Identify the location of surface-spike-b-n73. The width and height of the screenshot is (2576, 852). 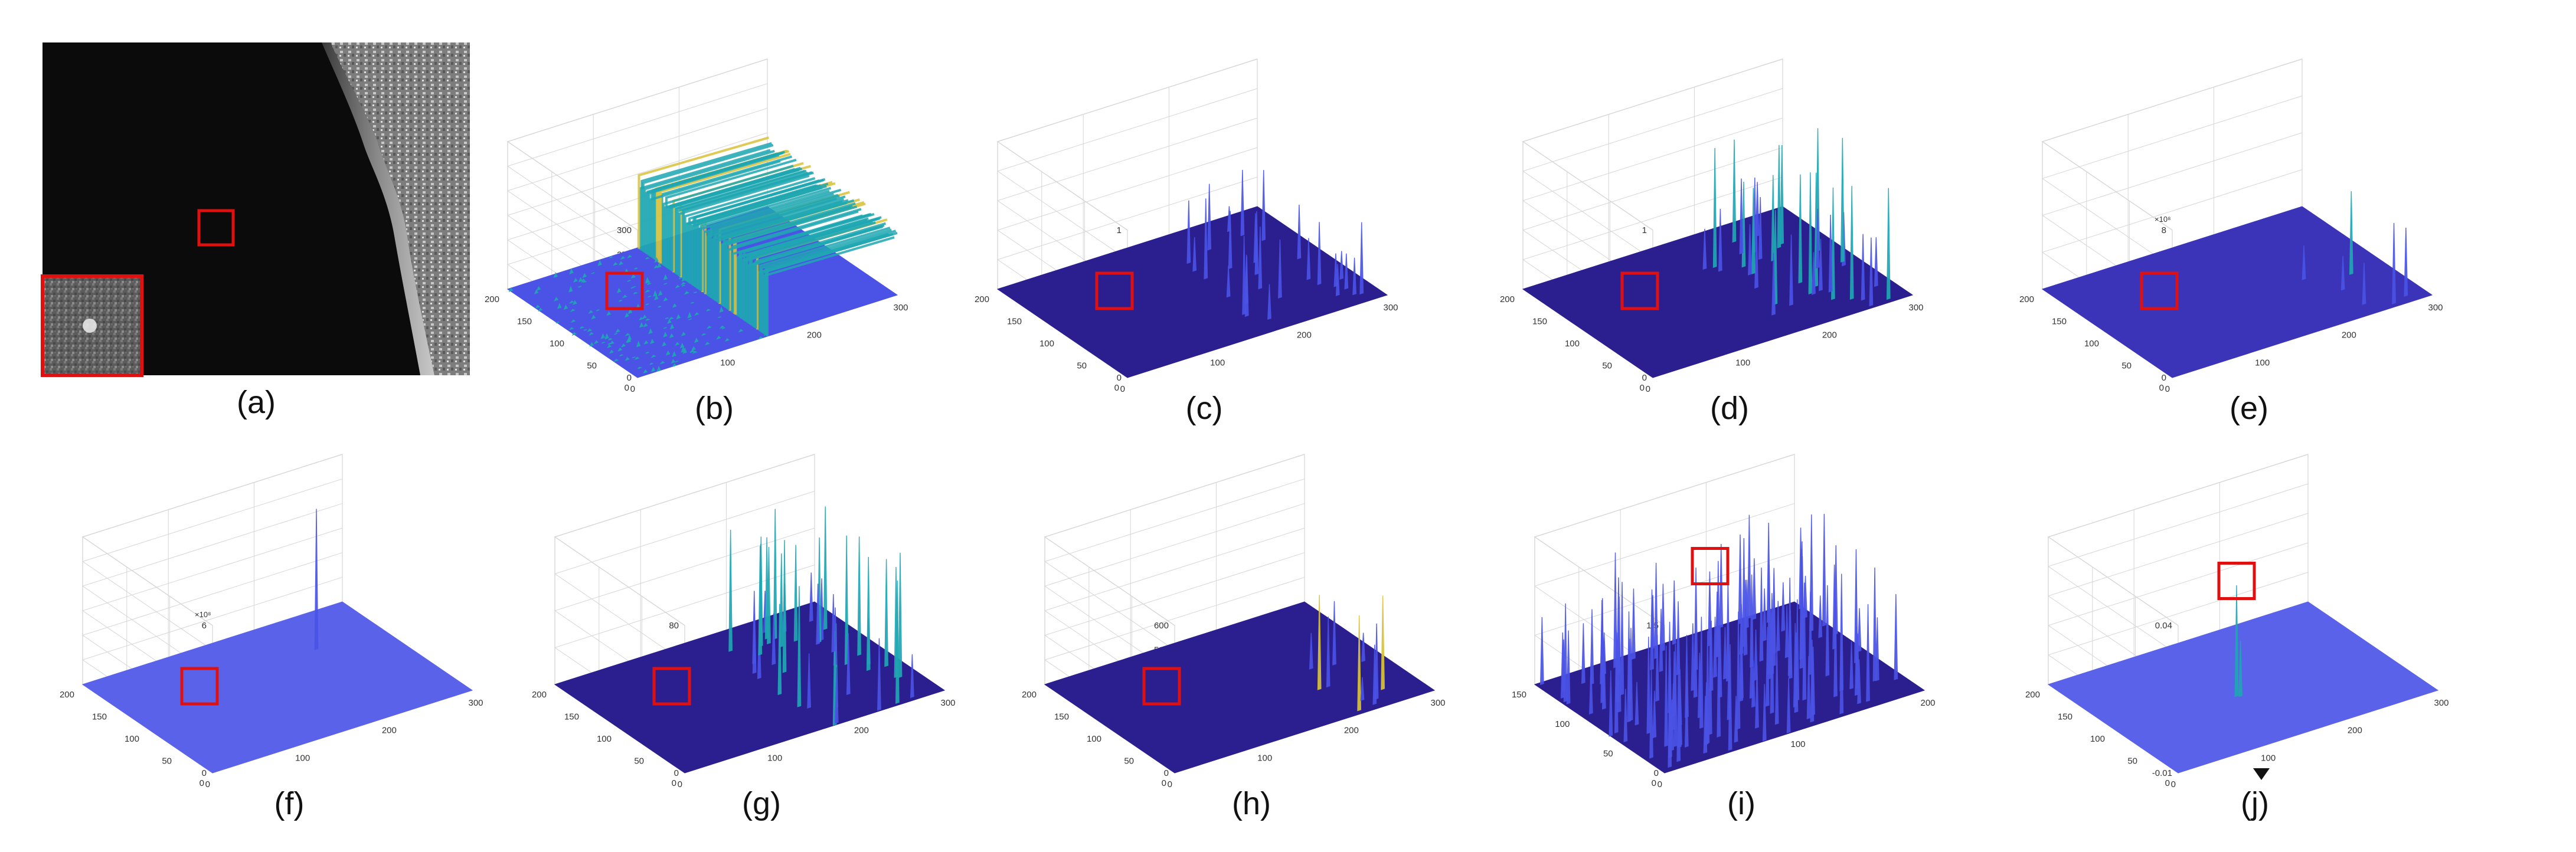
(647, 304).